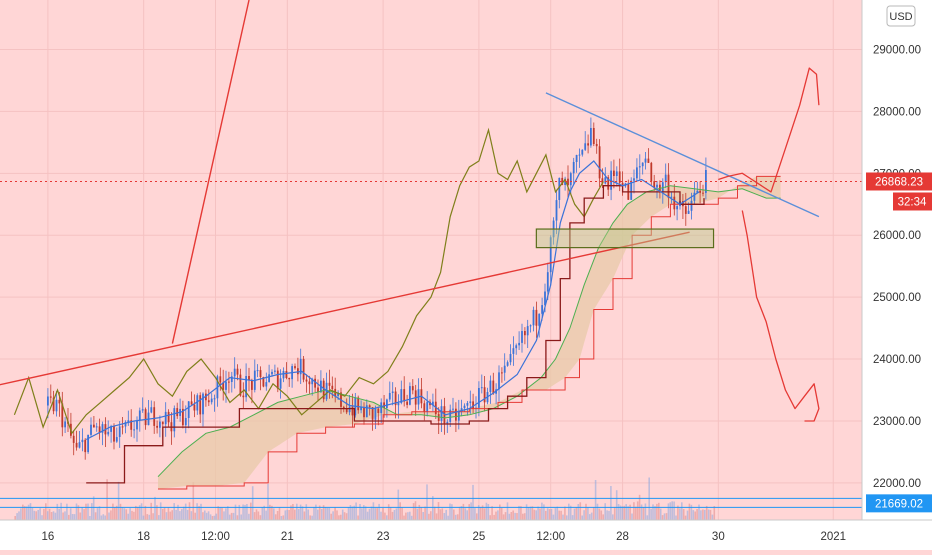 This screenshot has height=555, width=932. What do you see at coordinates (625, 238) in the screenshot?
I see `support-zone` at bounding box center [625, 238].